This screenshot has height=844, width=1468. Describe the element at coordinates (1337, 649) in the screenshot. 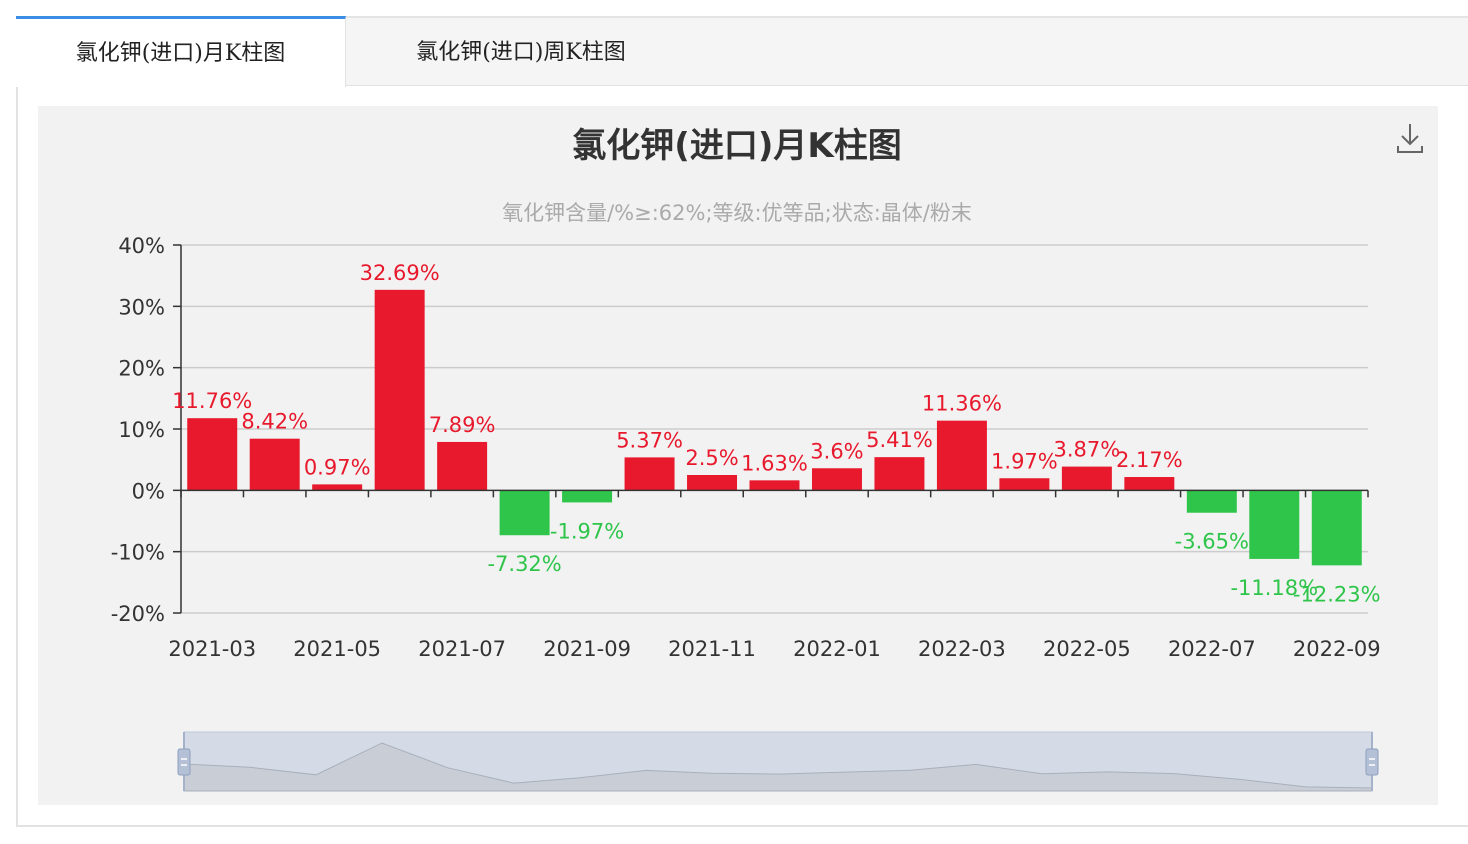

I see `x-tick-label: 2022-09` at that location.